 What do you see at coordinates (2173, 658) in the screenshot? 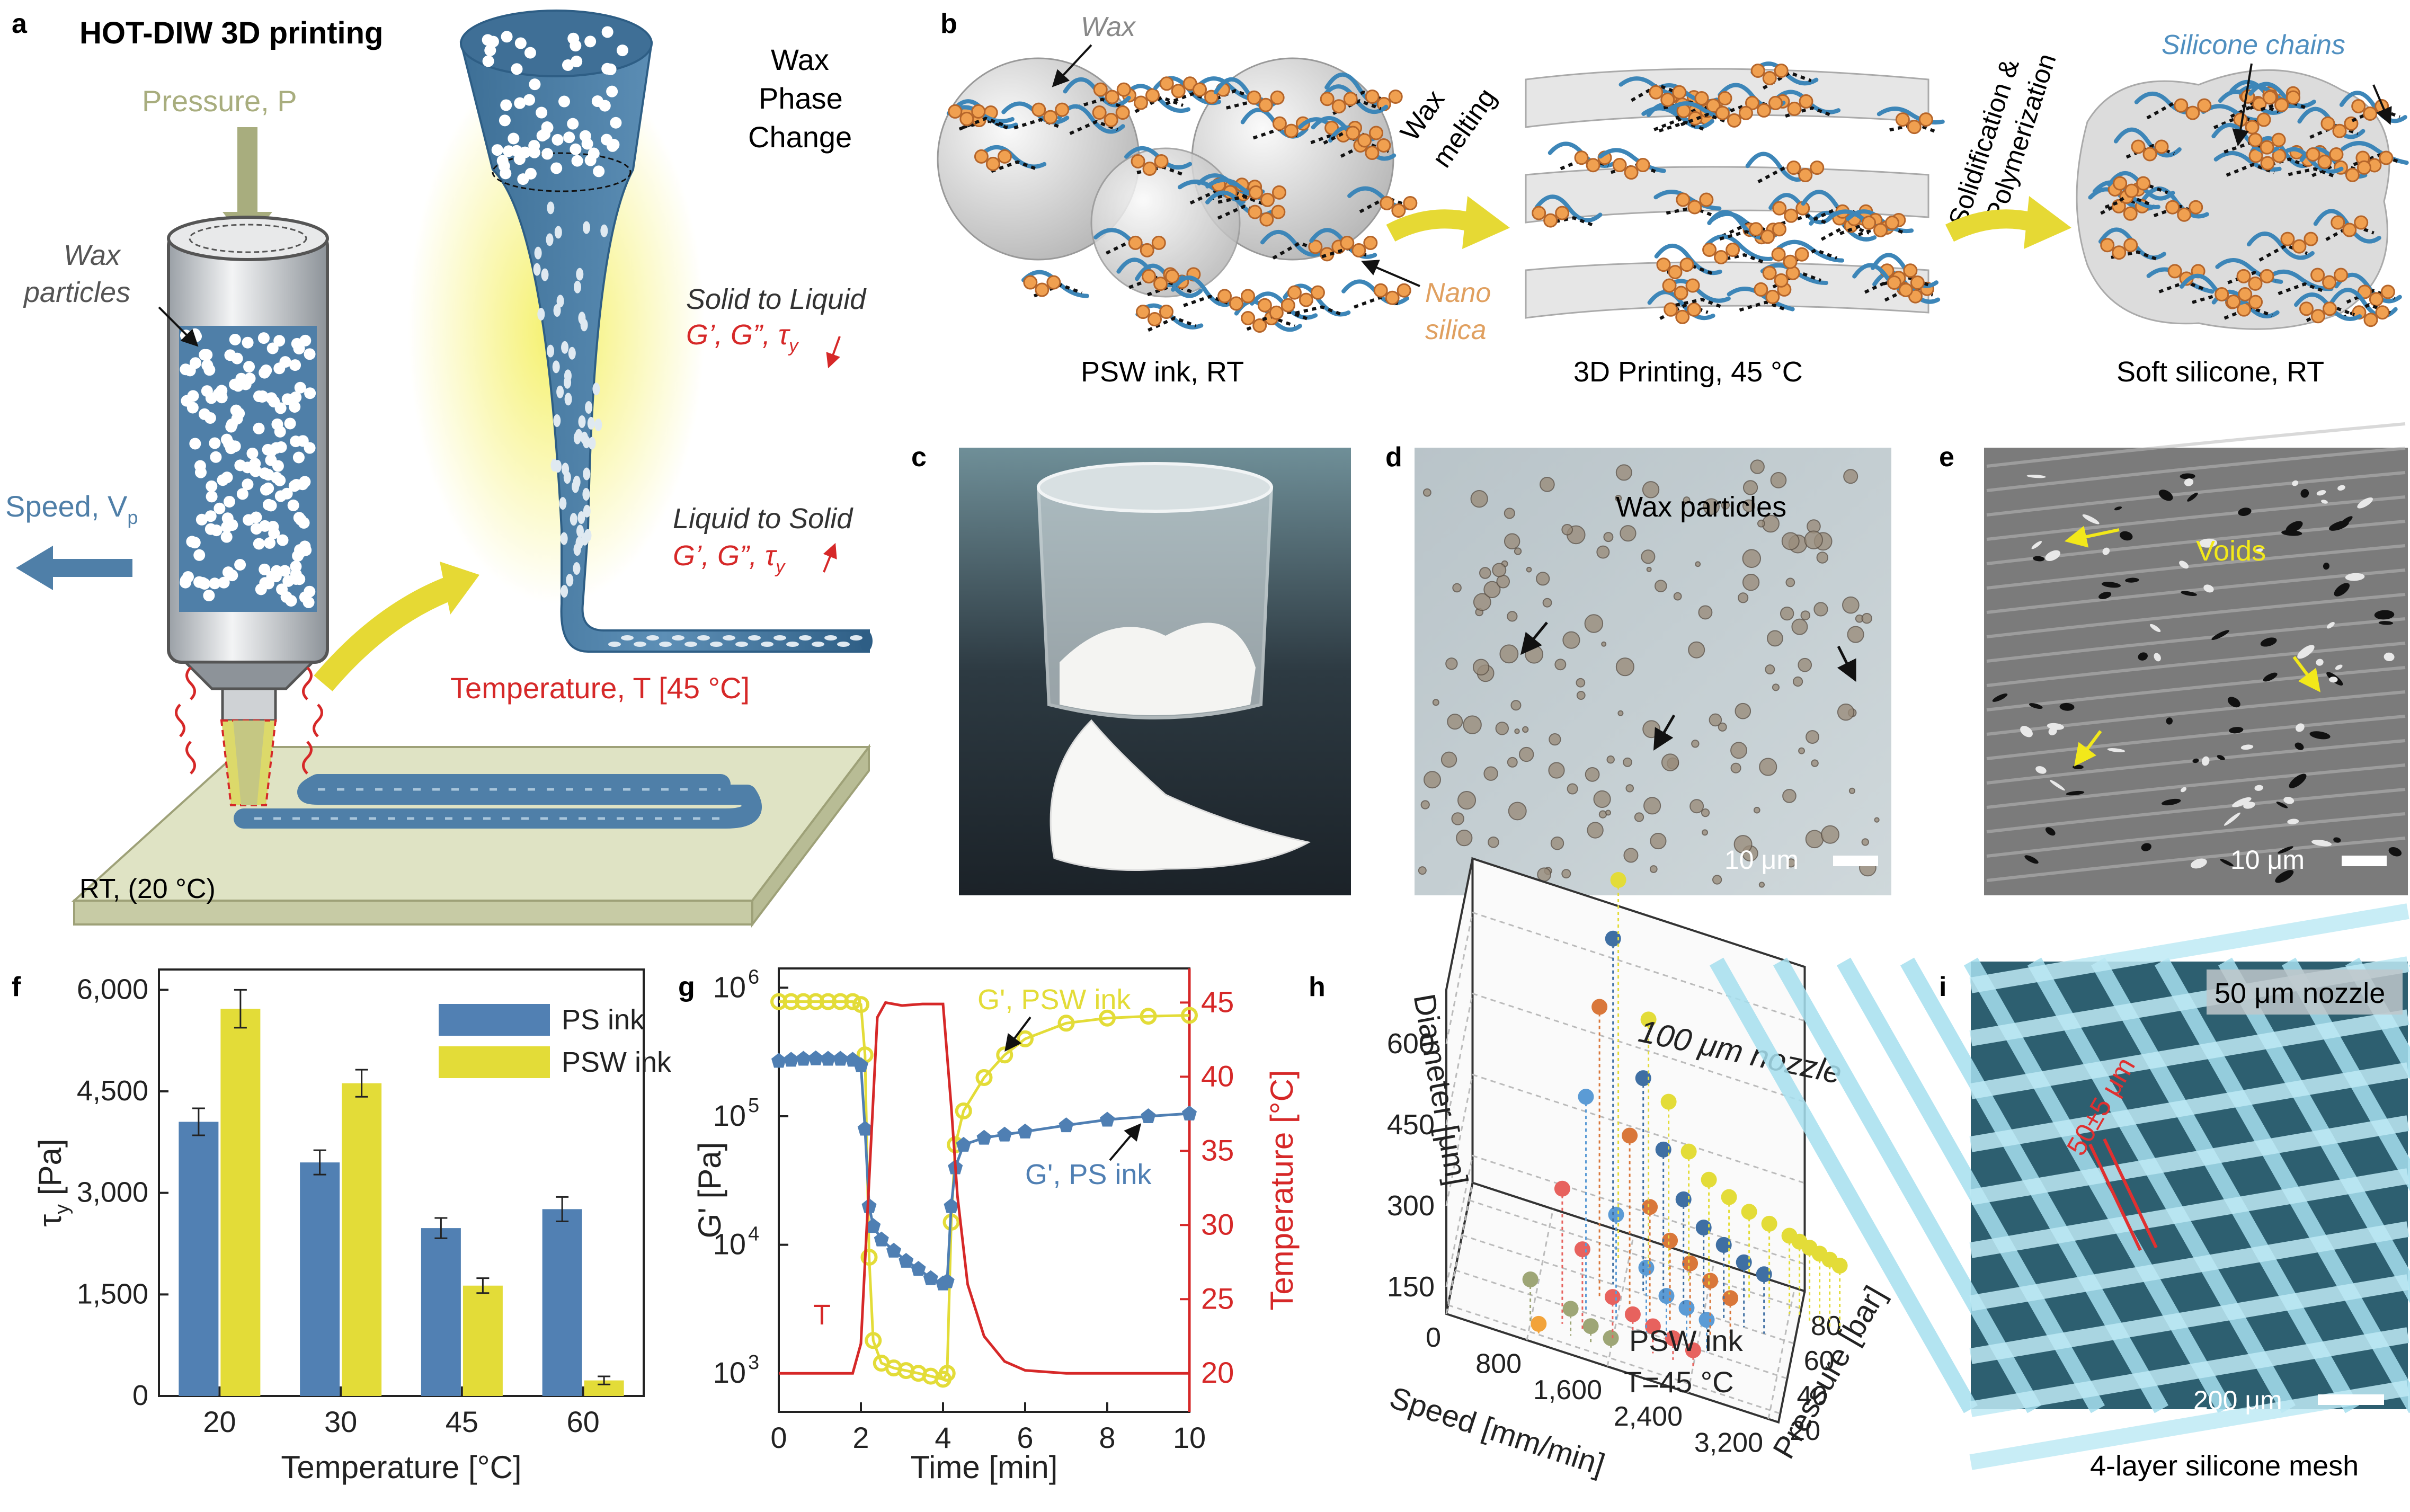
I see `panel-e: e Voids 10 μm` at bounding box center [2173, 658].